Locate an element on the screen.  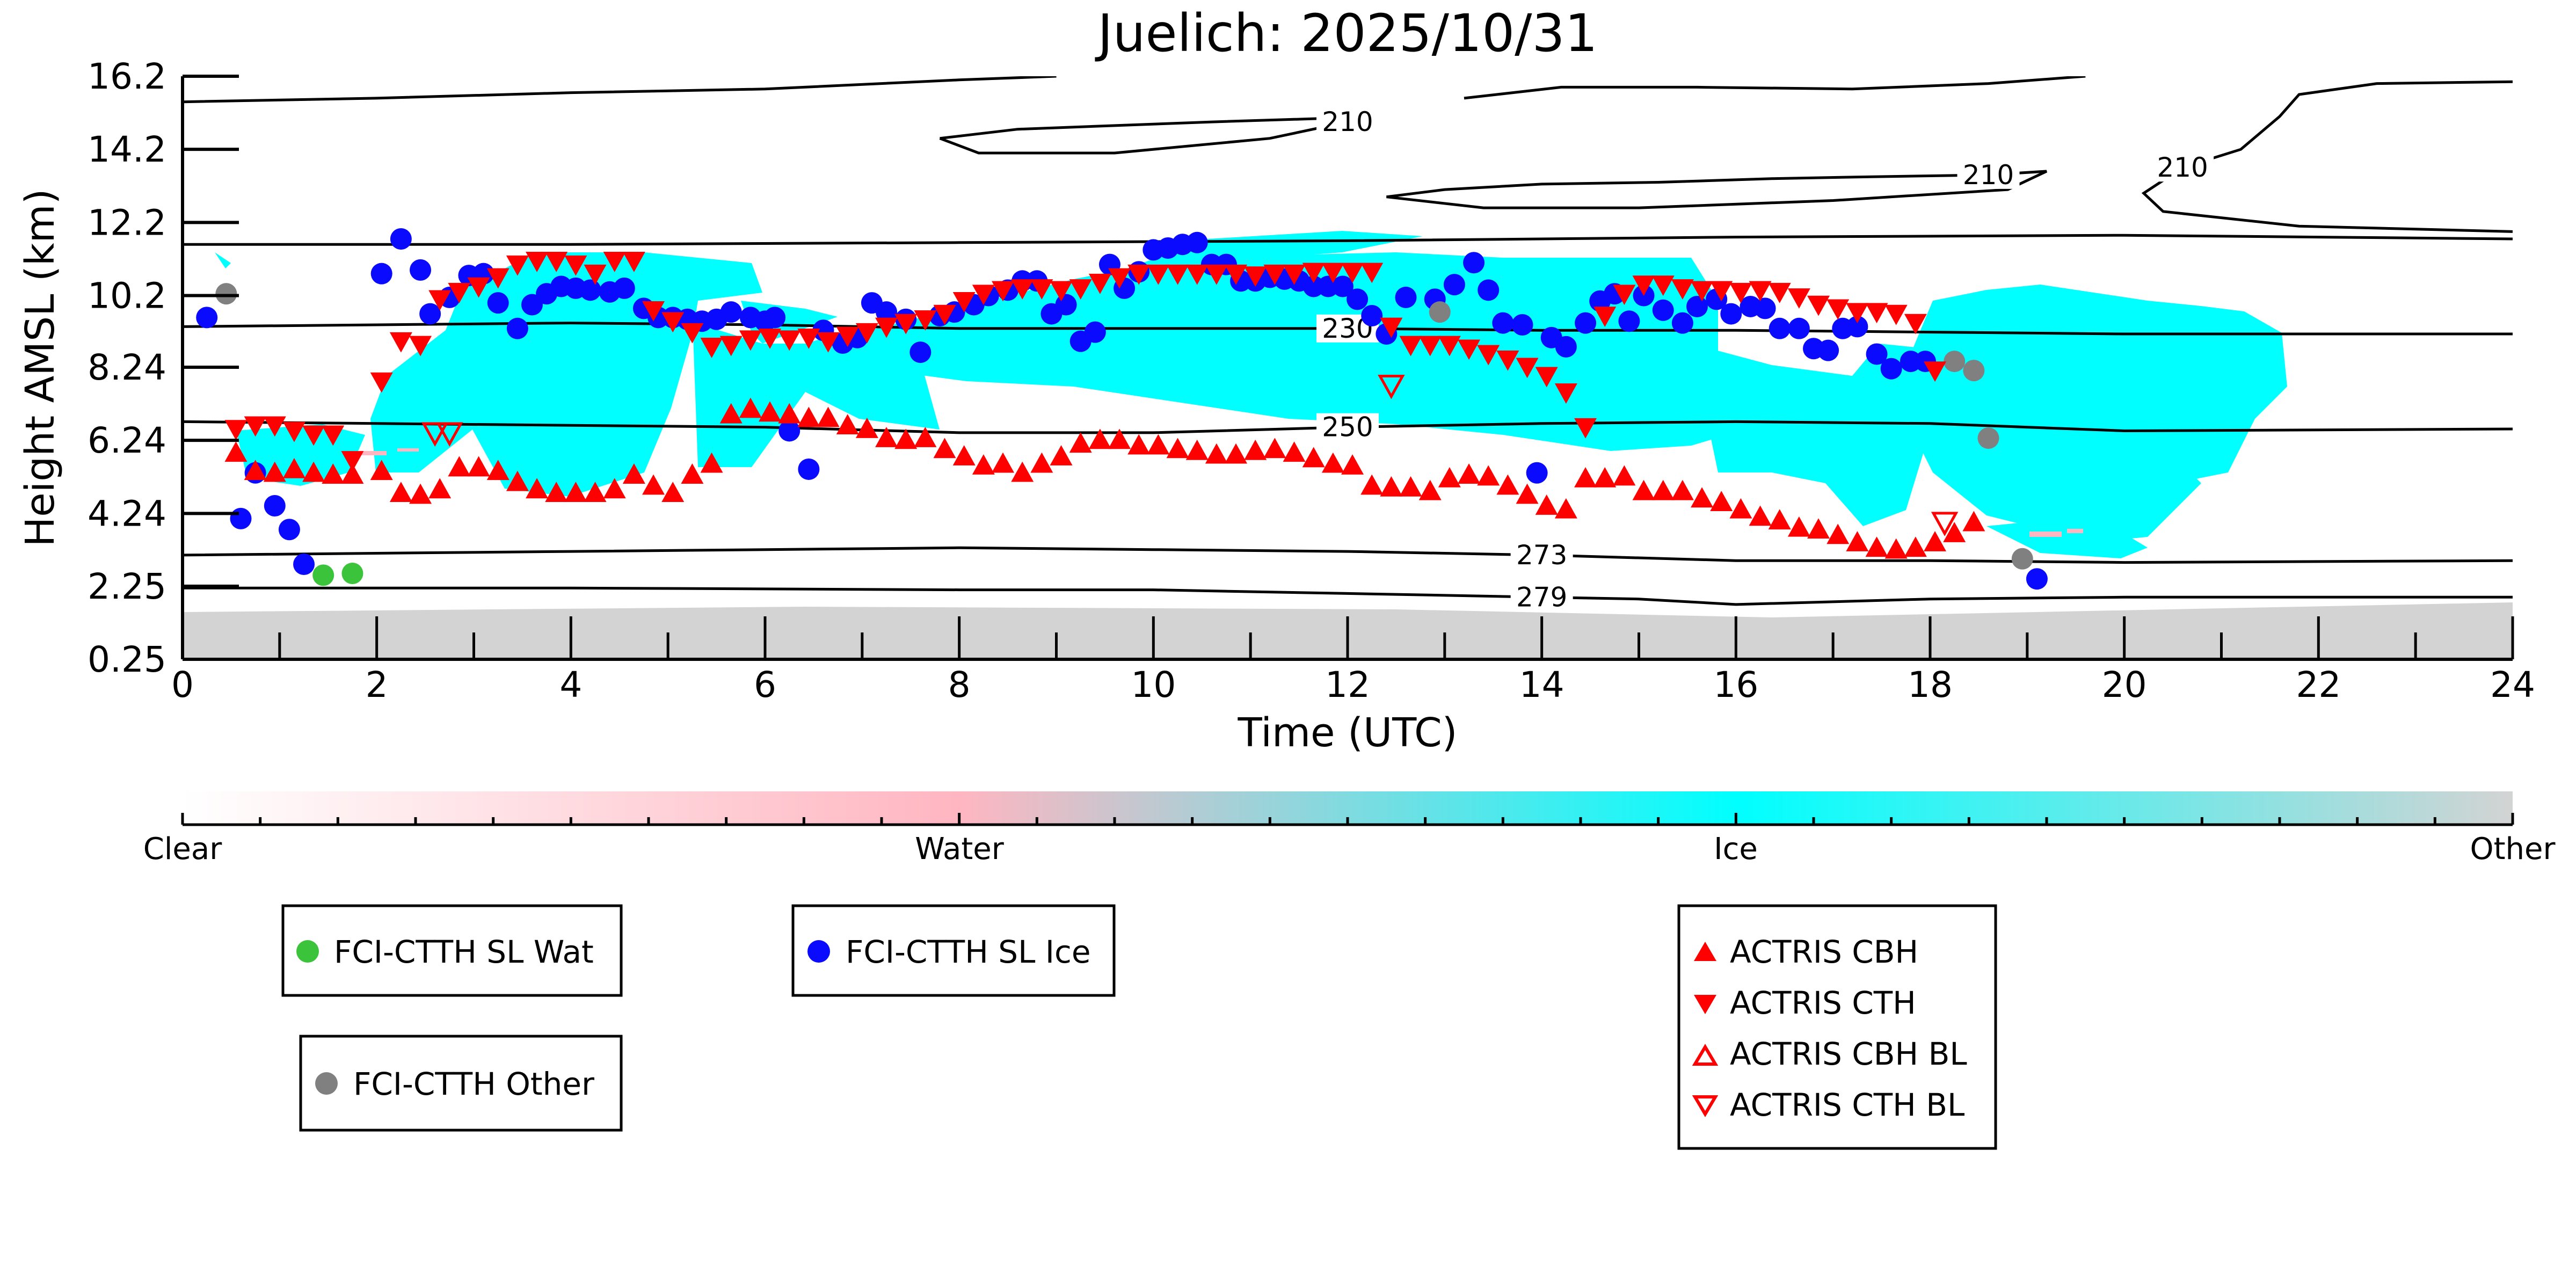
x-tick-label: 18 is located at coordinates (1930, 684).